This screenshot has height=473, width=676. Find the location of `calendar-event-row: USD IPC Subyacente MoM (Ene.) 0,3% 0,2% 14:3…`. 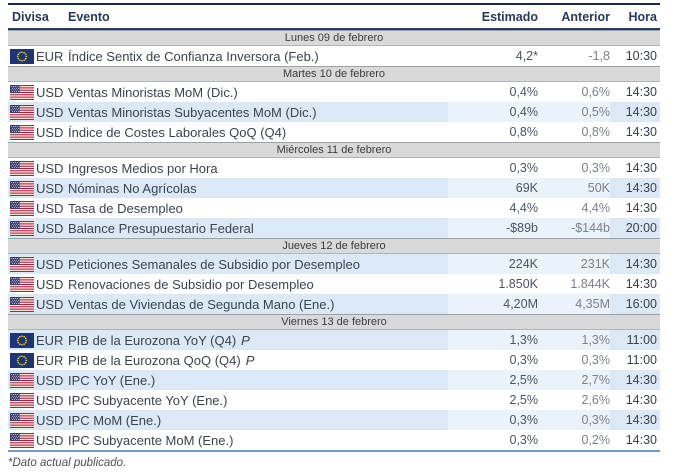

calendar-event-row: USD IPC Subyacente MoM (Ene.) 0,3% 0,2% 14:3… is located at coordinates (334, 440).